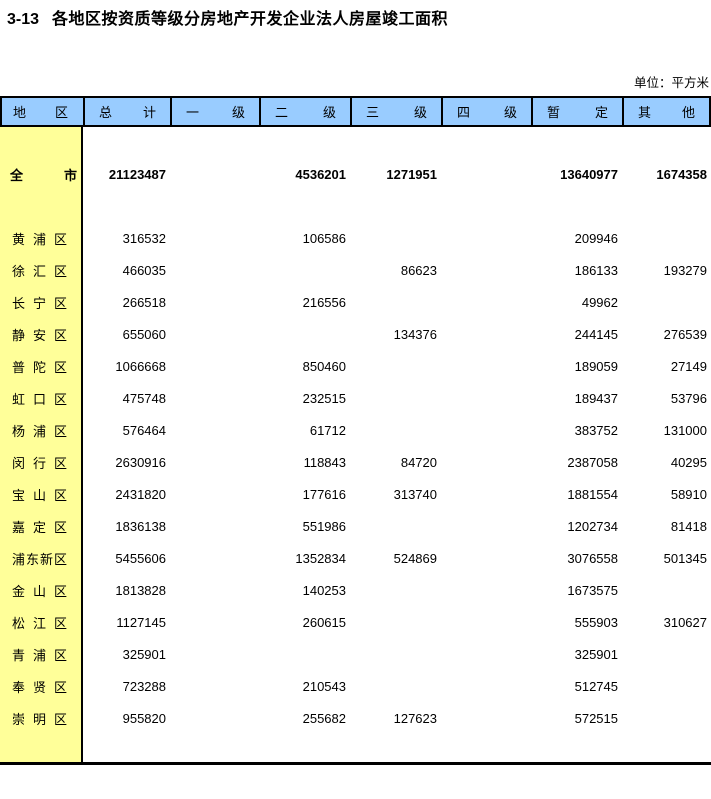 Image resolution: width=711 pixels, height=799 pixels. I want to click on region-label-char: 奉, so click(19, 687).